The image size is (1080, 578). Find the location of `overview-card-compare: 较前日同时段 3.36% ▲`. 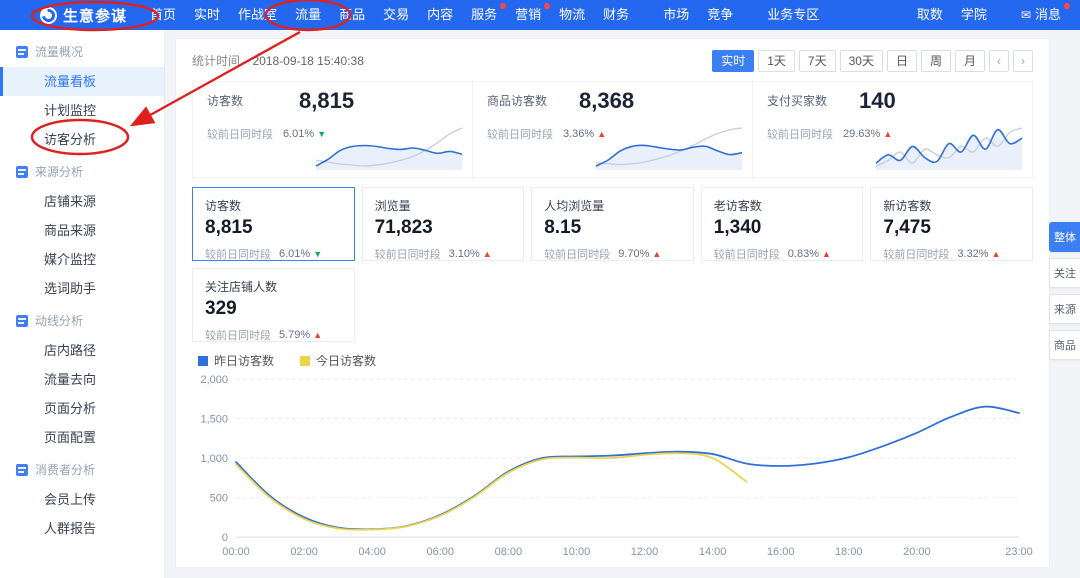

overview-card-compare: 较前日同时段 3.36% ▲ is located at coordinates (546, 134).